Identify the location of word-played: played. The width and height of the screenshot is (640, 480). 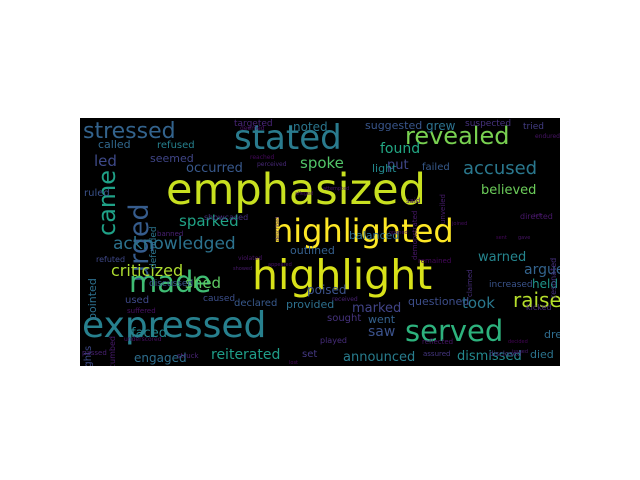
(333, 340).